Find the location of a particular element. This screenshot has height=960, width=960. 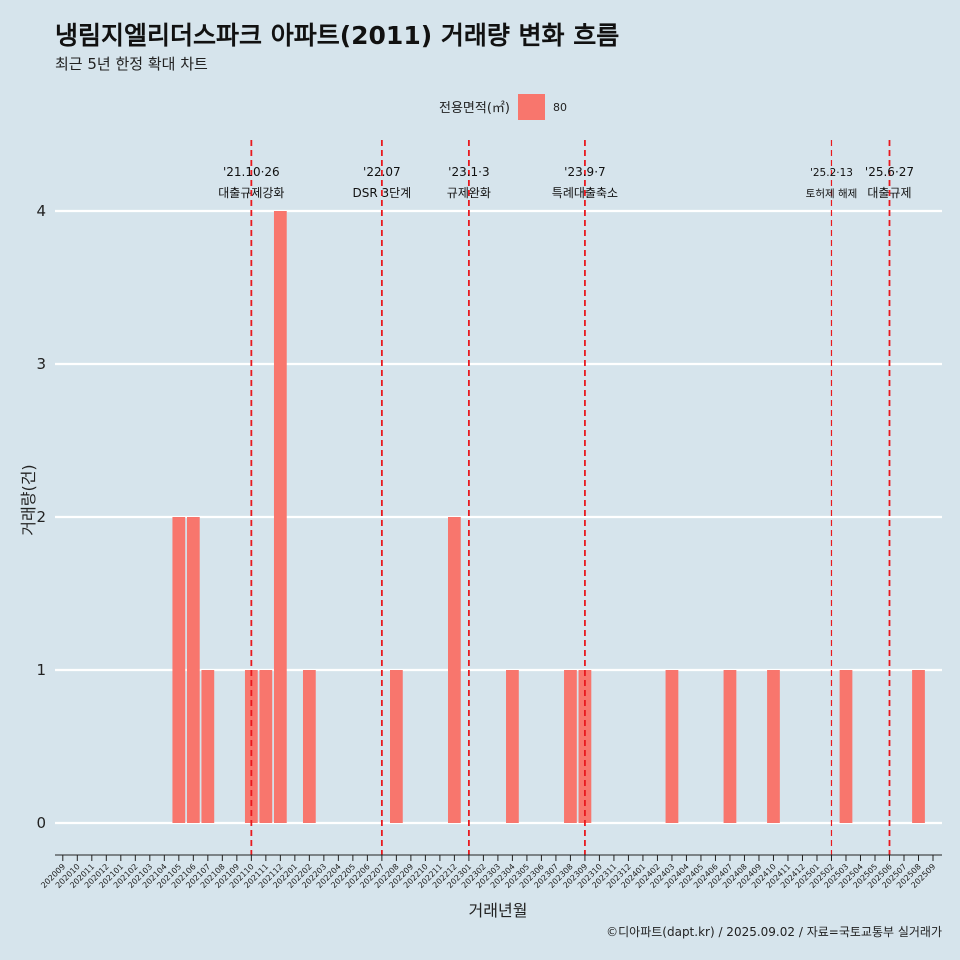

y-tick-label: 4 is located at coordinates (41, 211).